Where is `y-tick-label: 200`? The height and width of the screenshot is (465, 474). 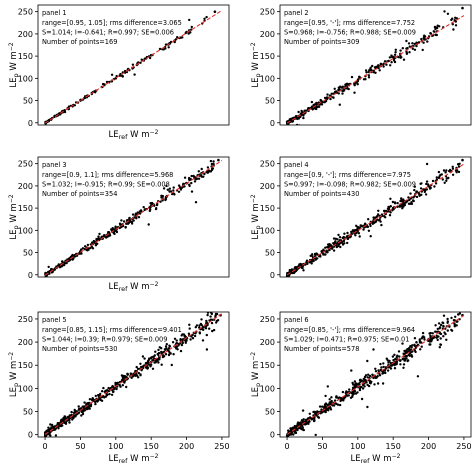
y-tick-label: 200 is located at coordinates (267, 342).